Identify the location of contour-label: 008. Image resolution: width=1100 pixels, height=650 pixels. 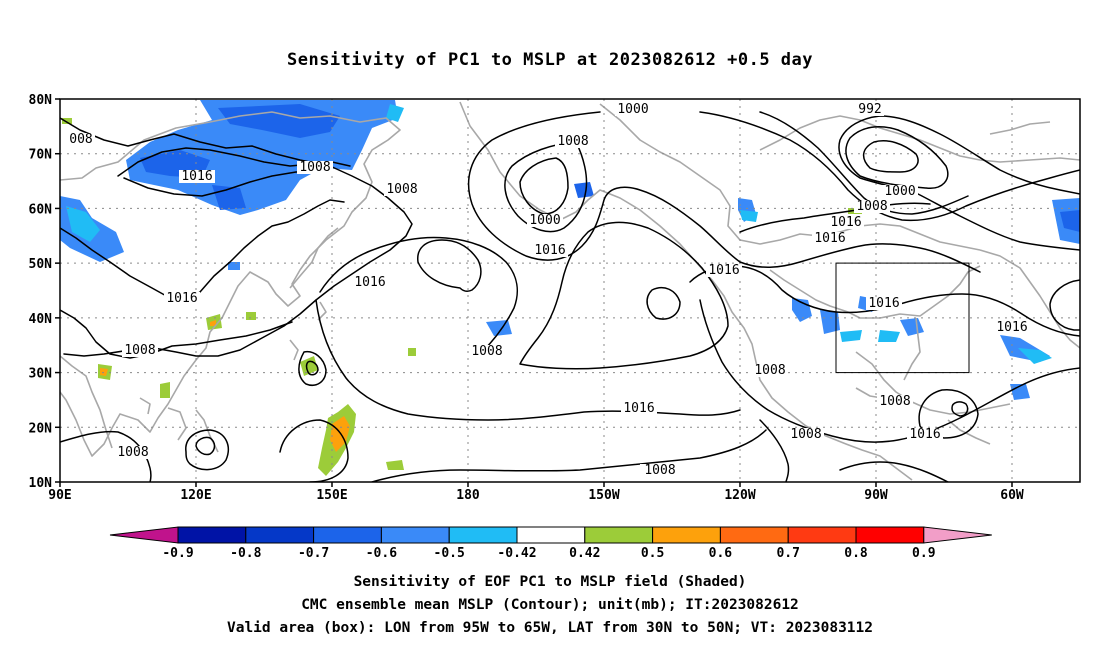
(80, 139).